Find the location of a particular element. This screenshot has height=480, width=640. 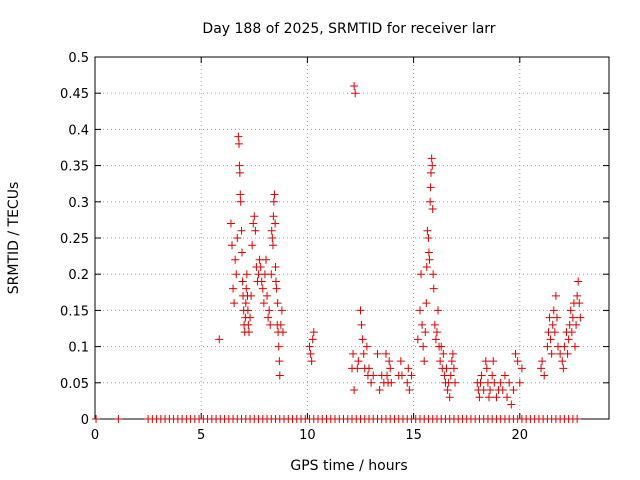

x-tick-label: 20 is located at coordinates (520, 435).